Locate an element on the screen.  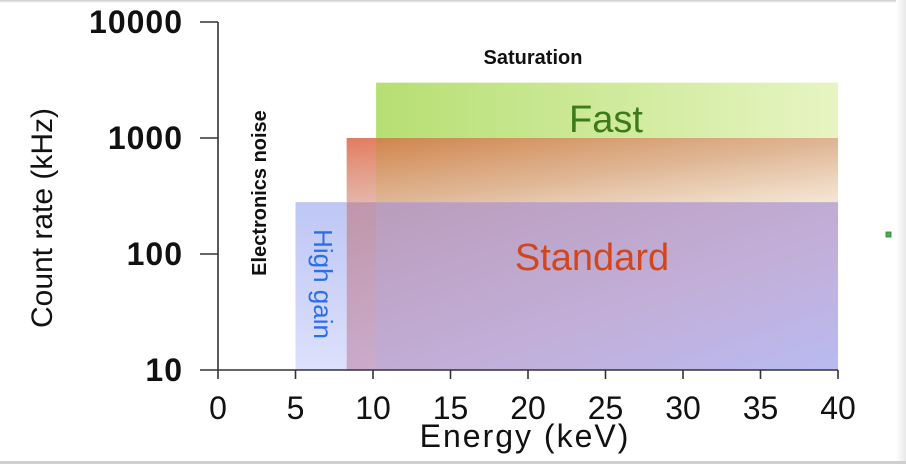
x-tick-label: 5 is located at coordinates (296, 408).